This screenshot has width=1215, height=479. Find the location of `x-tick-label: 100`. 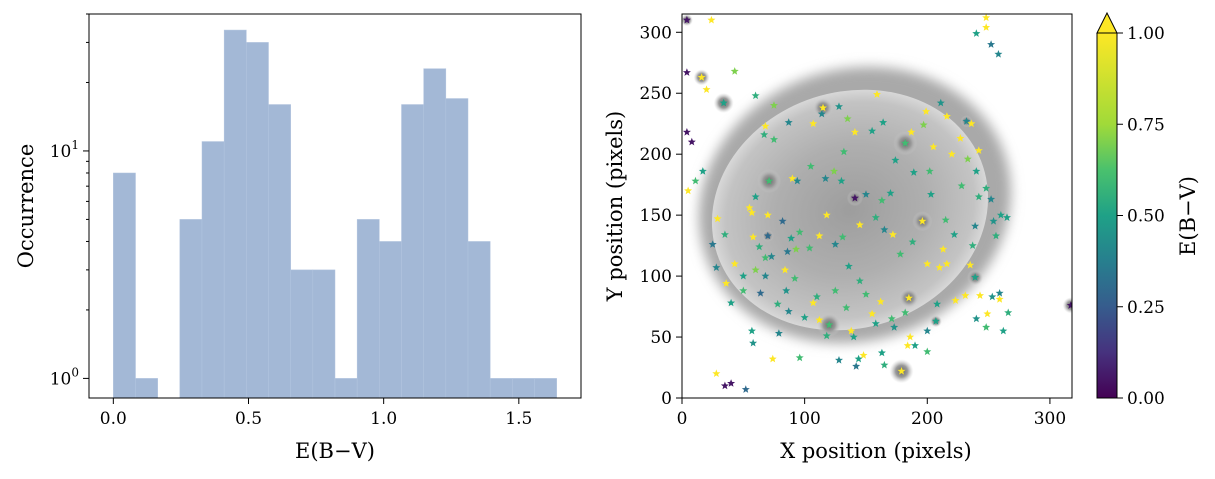

x-tick-label: 100 is located at coordinates (804, 419).